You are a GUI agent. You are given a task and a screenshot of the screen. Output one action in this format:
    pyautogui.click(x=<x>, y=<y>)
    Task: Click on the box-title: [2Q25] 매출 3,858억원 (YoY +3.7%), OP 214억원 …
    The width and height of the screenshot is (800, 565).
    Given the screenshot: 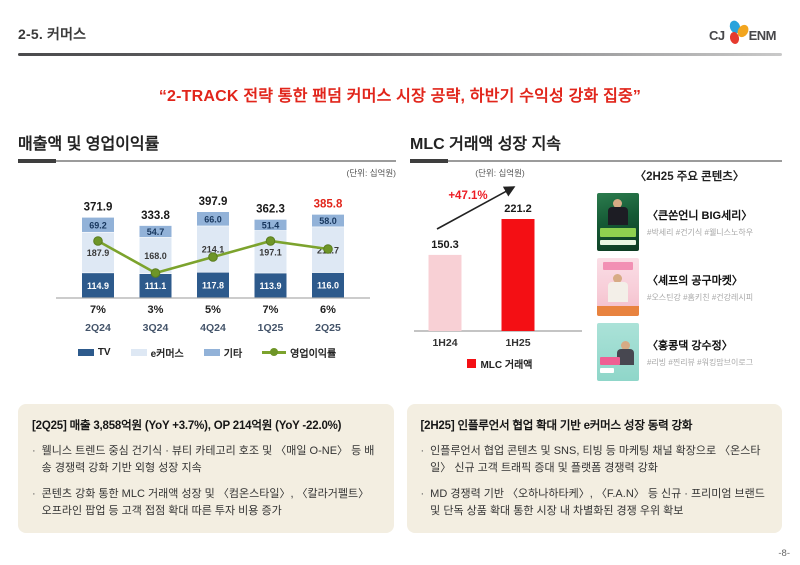 What is the action you would take?
    pyautogui.click(x=187, y=426)
    